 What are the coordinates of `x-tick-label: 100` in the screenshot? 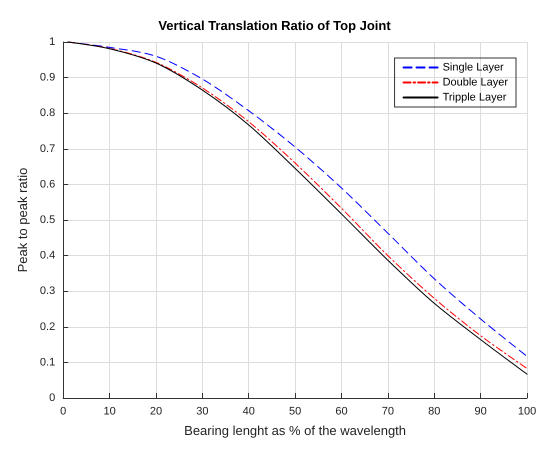 It's located at (527, 412).